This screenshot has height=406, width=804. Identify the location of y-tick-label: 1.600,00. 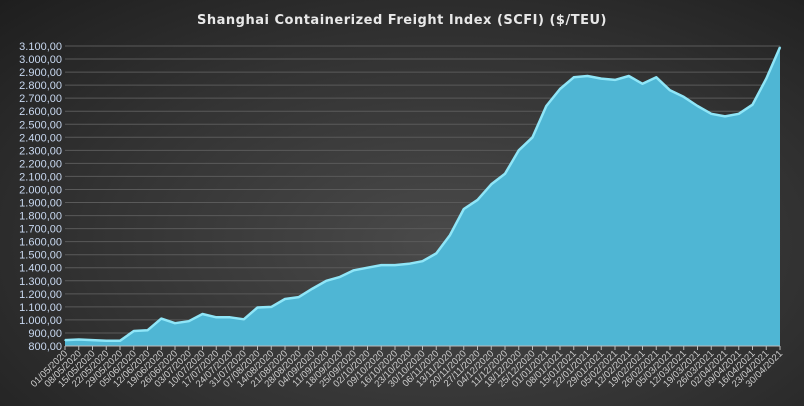
(40, 243).